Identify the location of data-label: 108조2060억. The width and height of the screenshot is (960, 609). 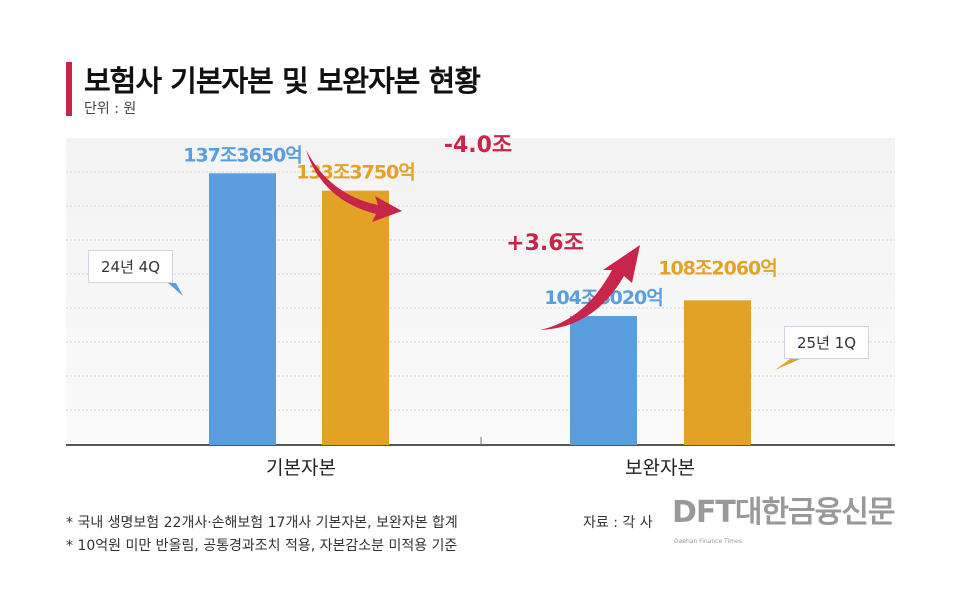
(717, 268).